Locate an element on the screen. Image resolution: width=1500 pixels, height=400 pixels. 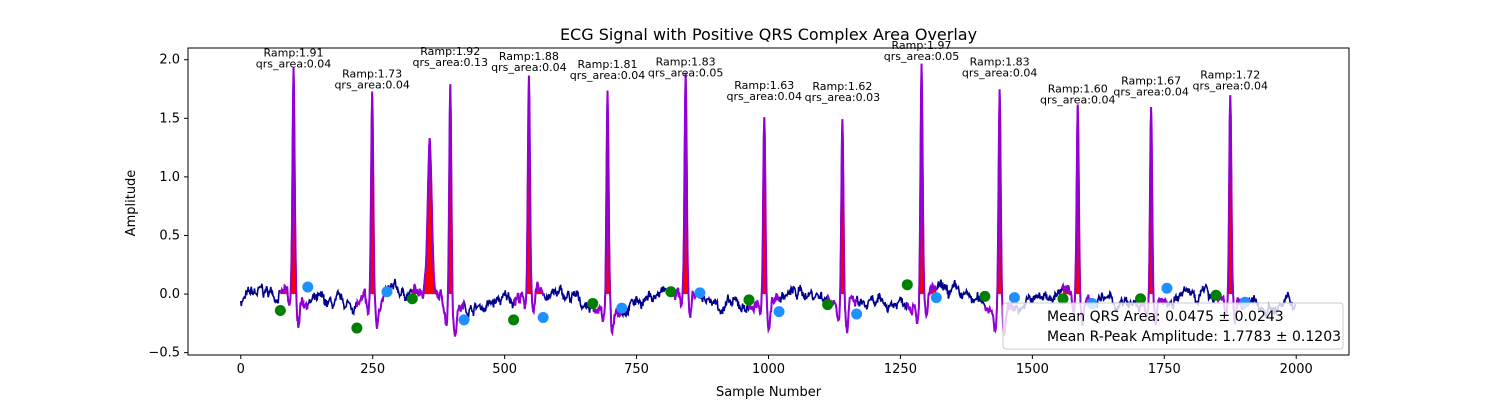
x-tick-label: 250 is located at coordinates (372, 369).